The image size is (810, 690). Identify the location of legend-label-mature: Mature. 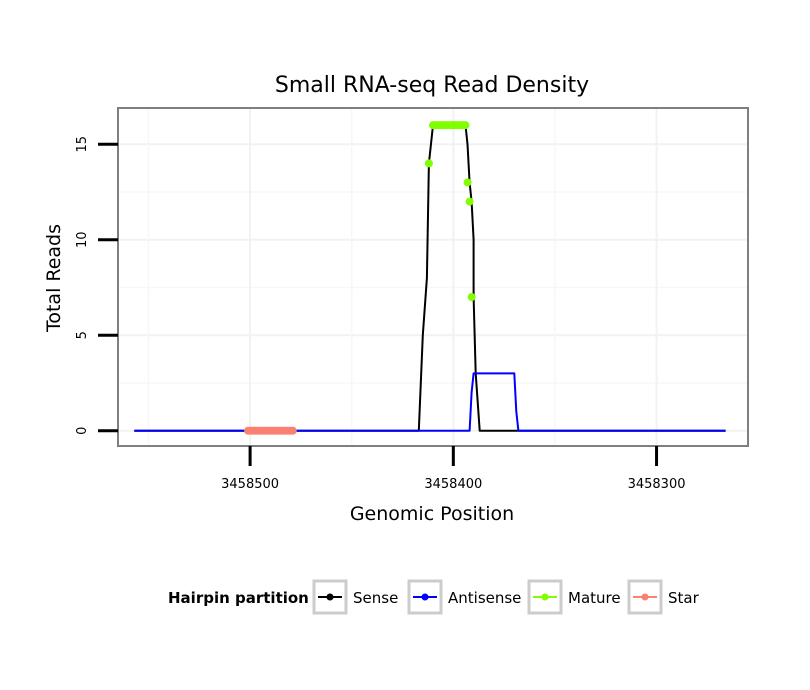
(594, 598).